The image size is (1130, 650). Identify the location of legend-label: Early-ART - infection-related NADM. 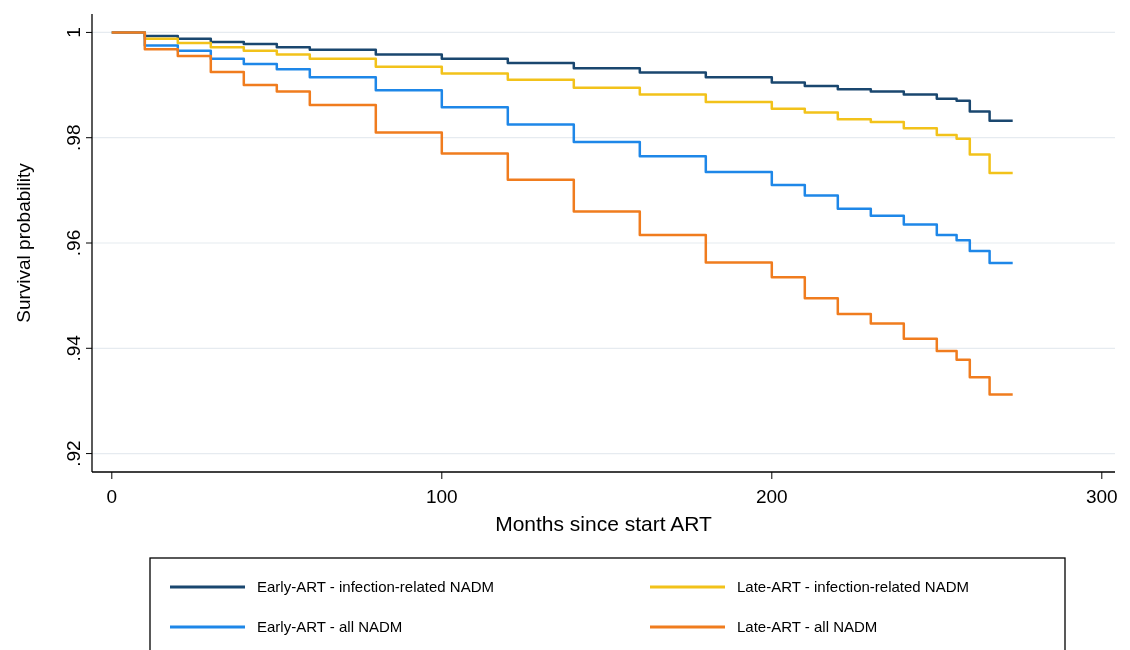
(376, 586).